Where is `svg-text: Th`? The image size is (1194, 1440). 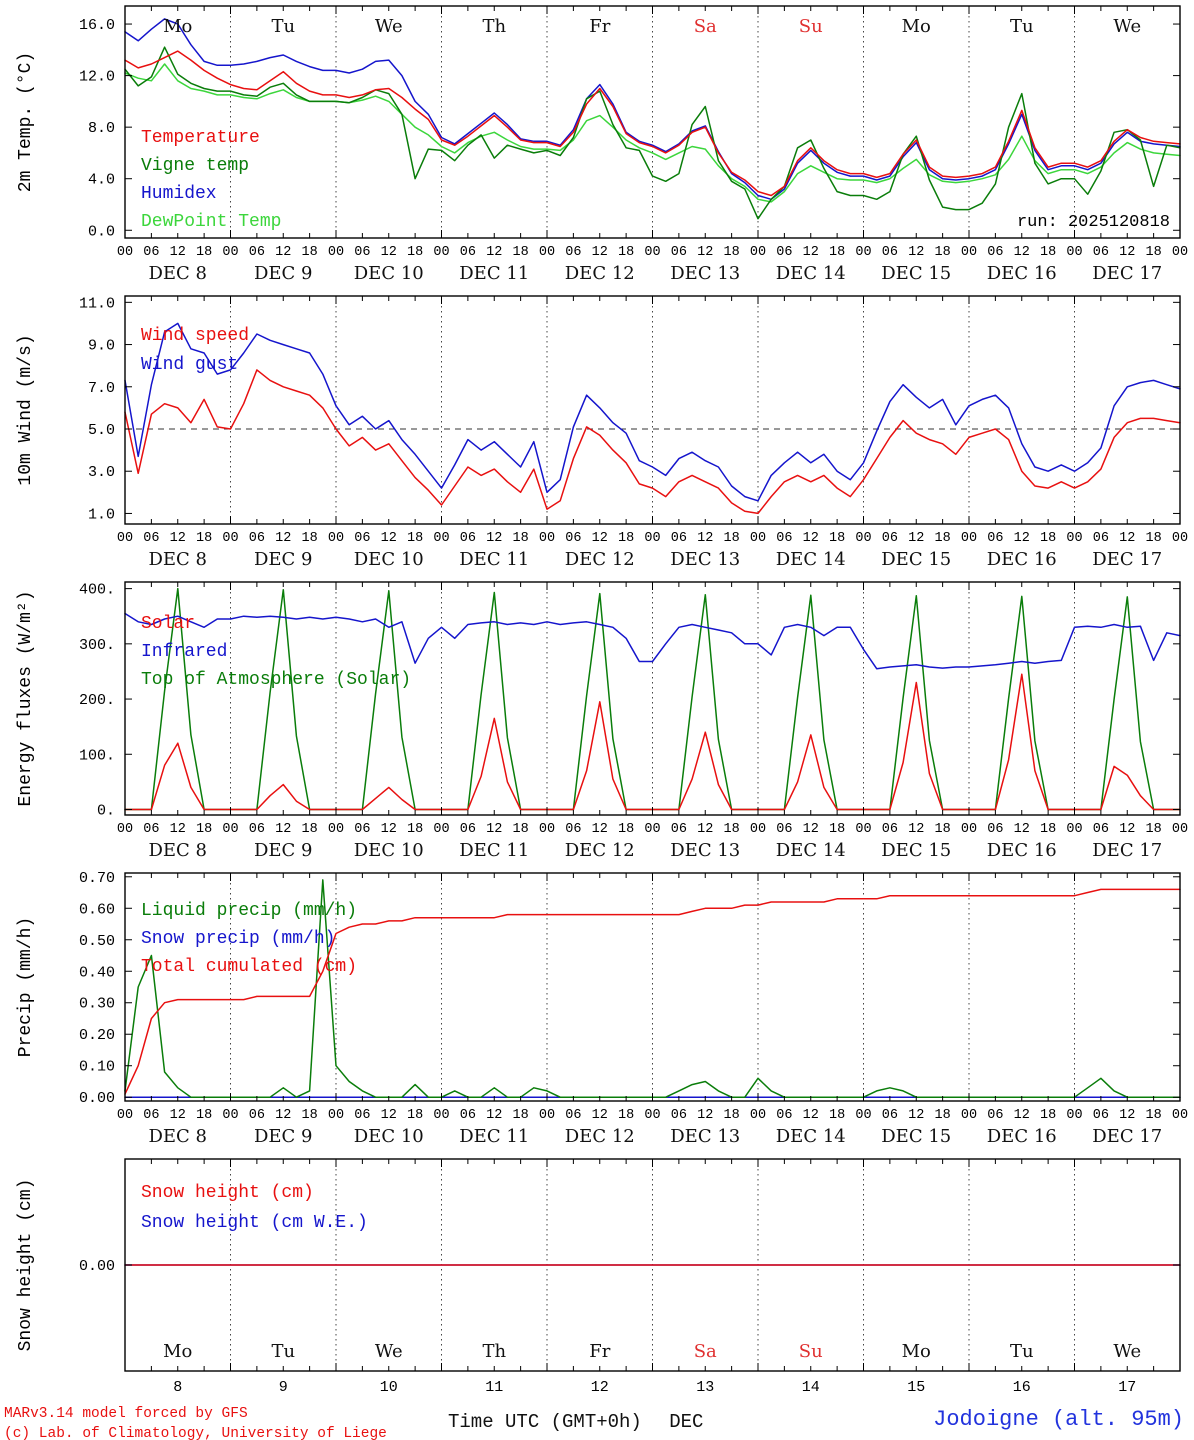
svg-text: Th is located at coordinates (494, 26).